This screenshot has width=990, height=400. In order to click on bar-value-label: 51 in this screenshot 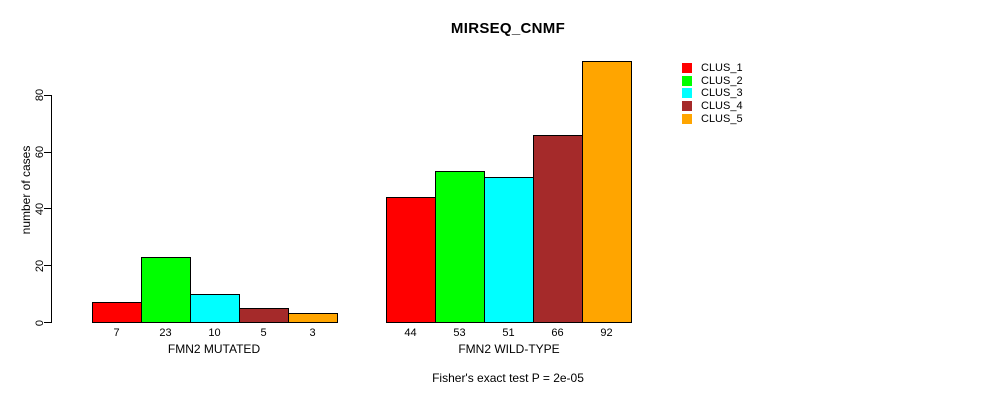, I will do `click(508, 333)`.